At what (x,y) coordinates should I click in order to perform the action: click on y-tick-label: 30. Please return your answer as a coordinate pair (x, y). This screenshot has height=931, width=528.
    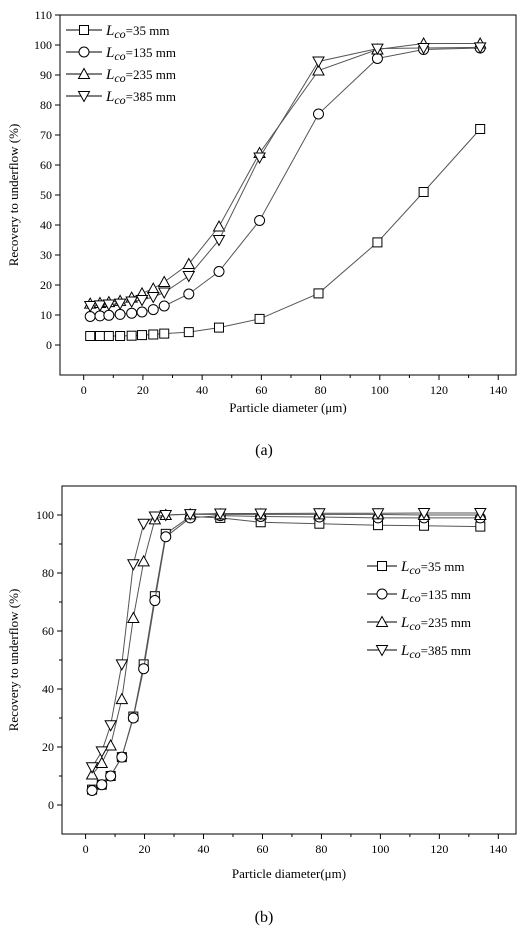
    Looking at the image, I should click on (46, 255).